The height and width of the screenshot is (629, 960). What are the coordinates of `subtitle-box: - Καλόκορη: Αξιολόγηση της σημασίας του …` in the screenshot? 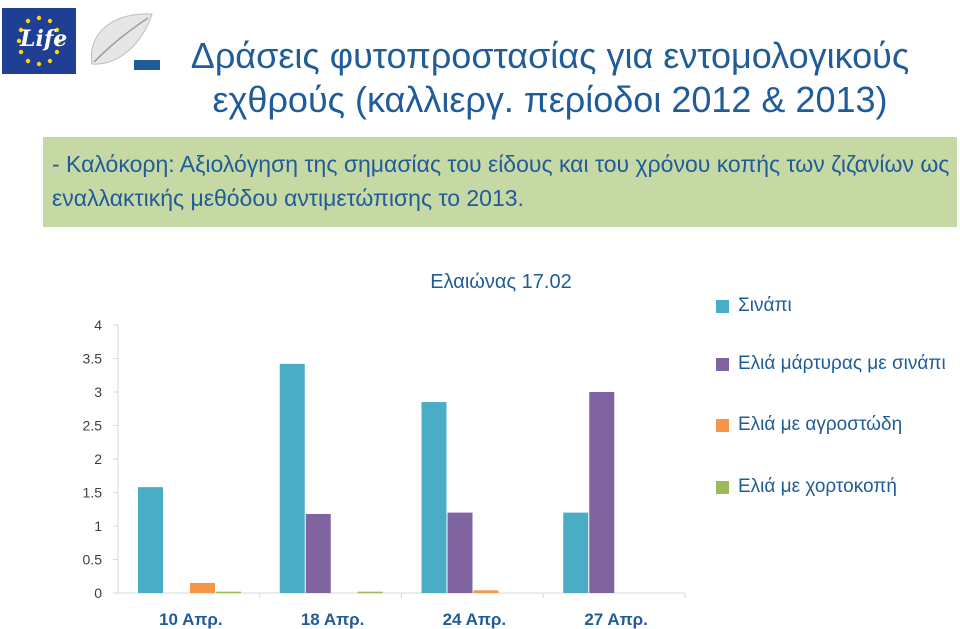 It's located at (500, 182).